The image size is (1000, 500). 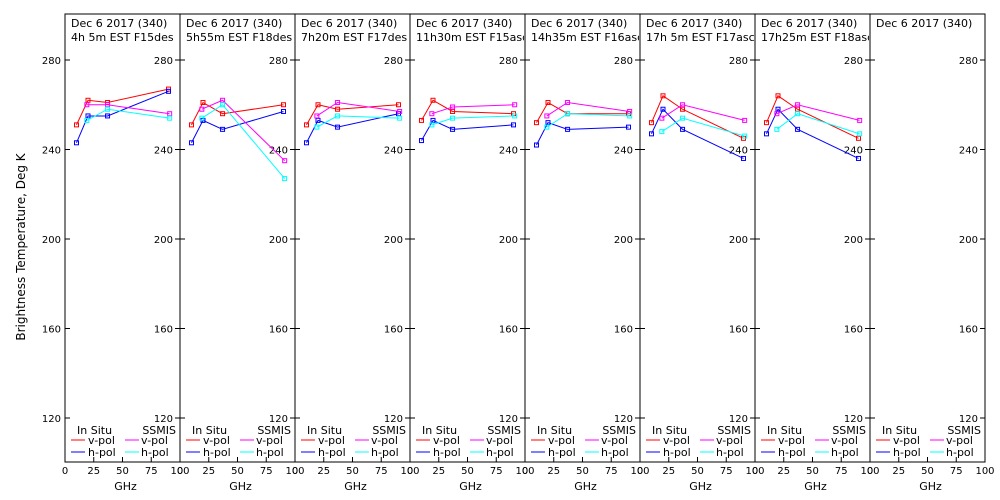 I want to click on panel-subtitle: 7h20m EST F17des, so click(x=354, y=37).